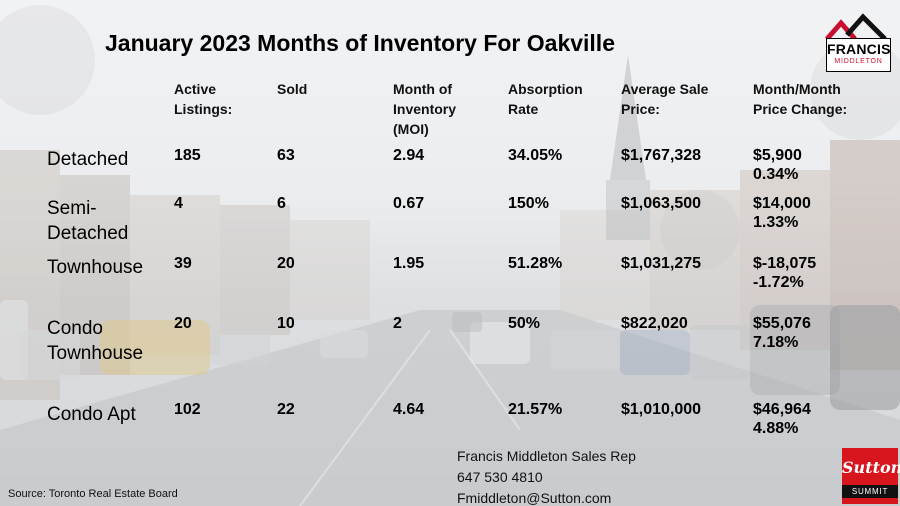 The height and width of the screenshot is (506, 900). What do you see at coordinates (528, 203) in the screenshot?
I see `cell-absorption: 150%` at bounding box center [528, 203].